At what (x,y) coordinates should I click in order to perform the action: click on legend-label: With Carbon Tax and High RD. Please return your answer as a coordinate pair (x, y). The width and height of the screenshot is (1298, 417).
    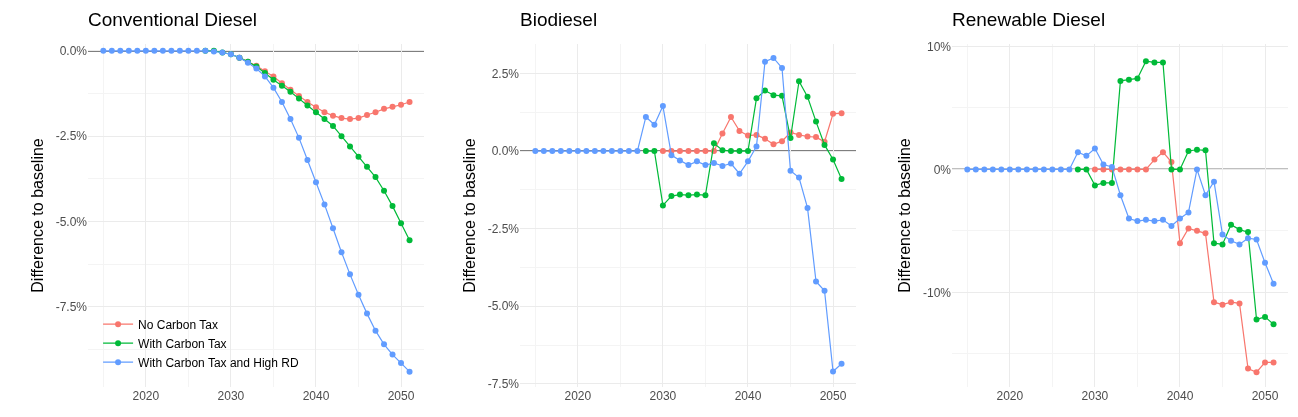
    Looking at the image, I should click on (218, 362).